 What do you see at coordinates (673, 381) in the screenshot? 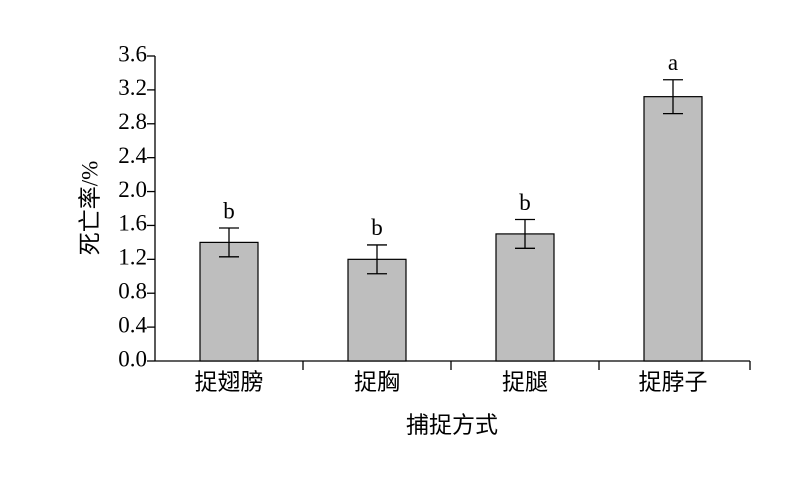
I see `x-tick-label: 捉脖子` at bounding box center [673, 381].